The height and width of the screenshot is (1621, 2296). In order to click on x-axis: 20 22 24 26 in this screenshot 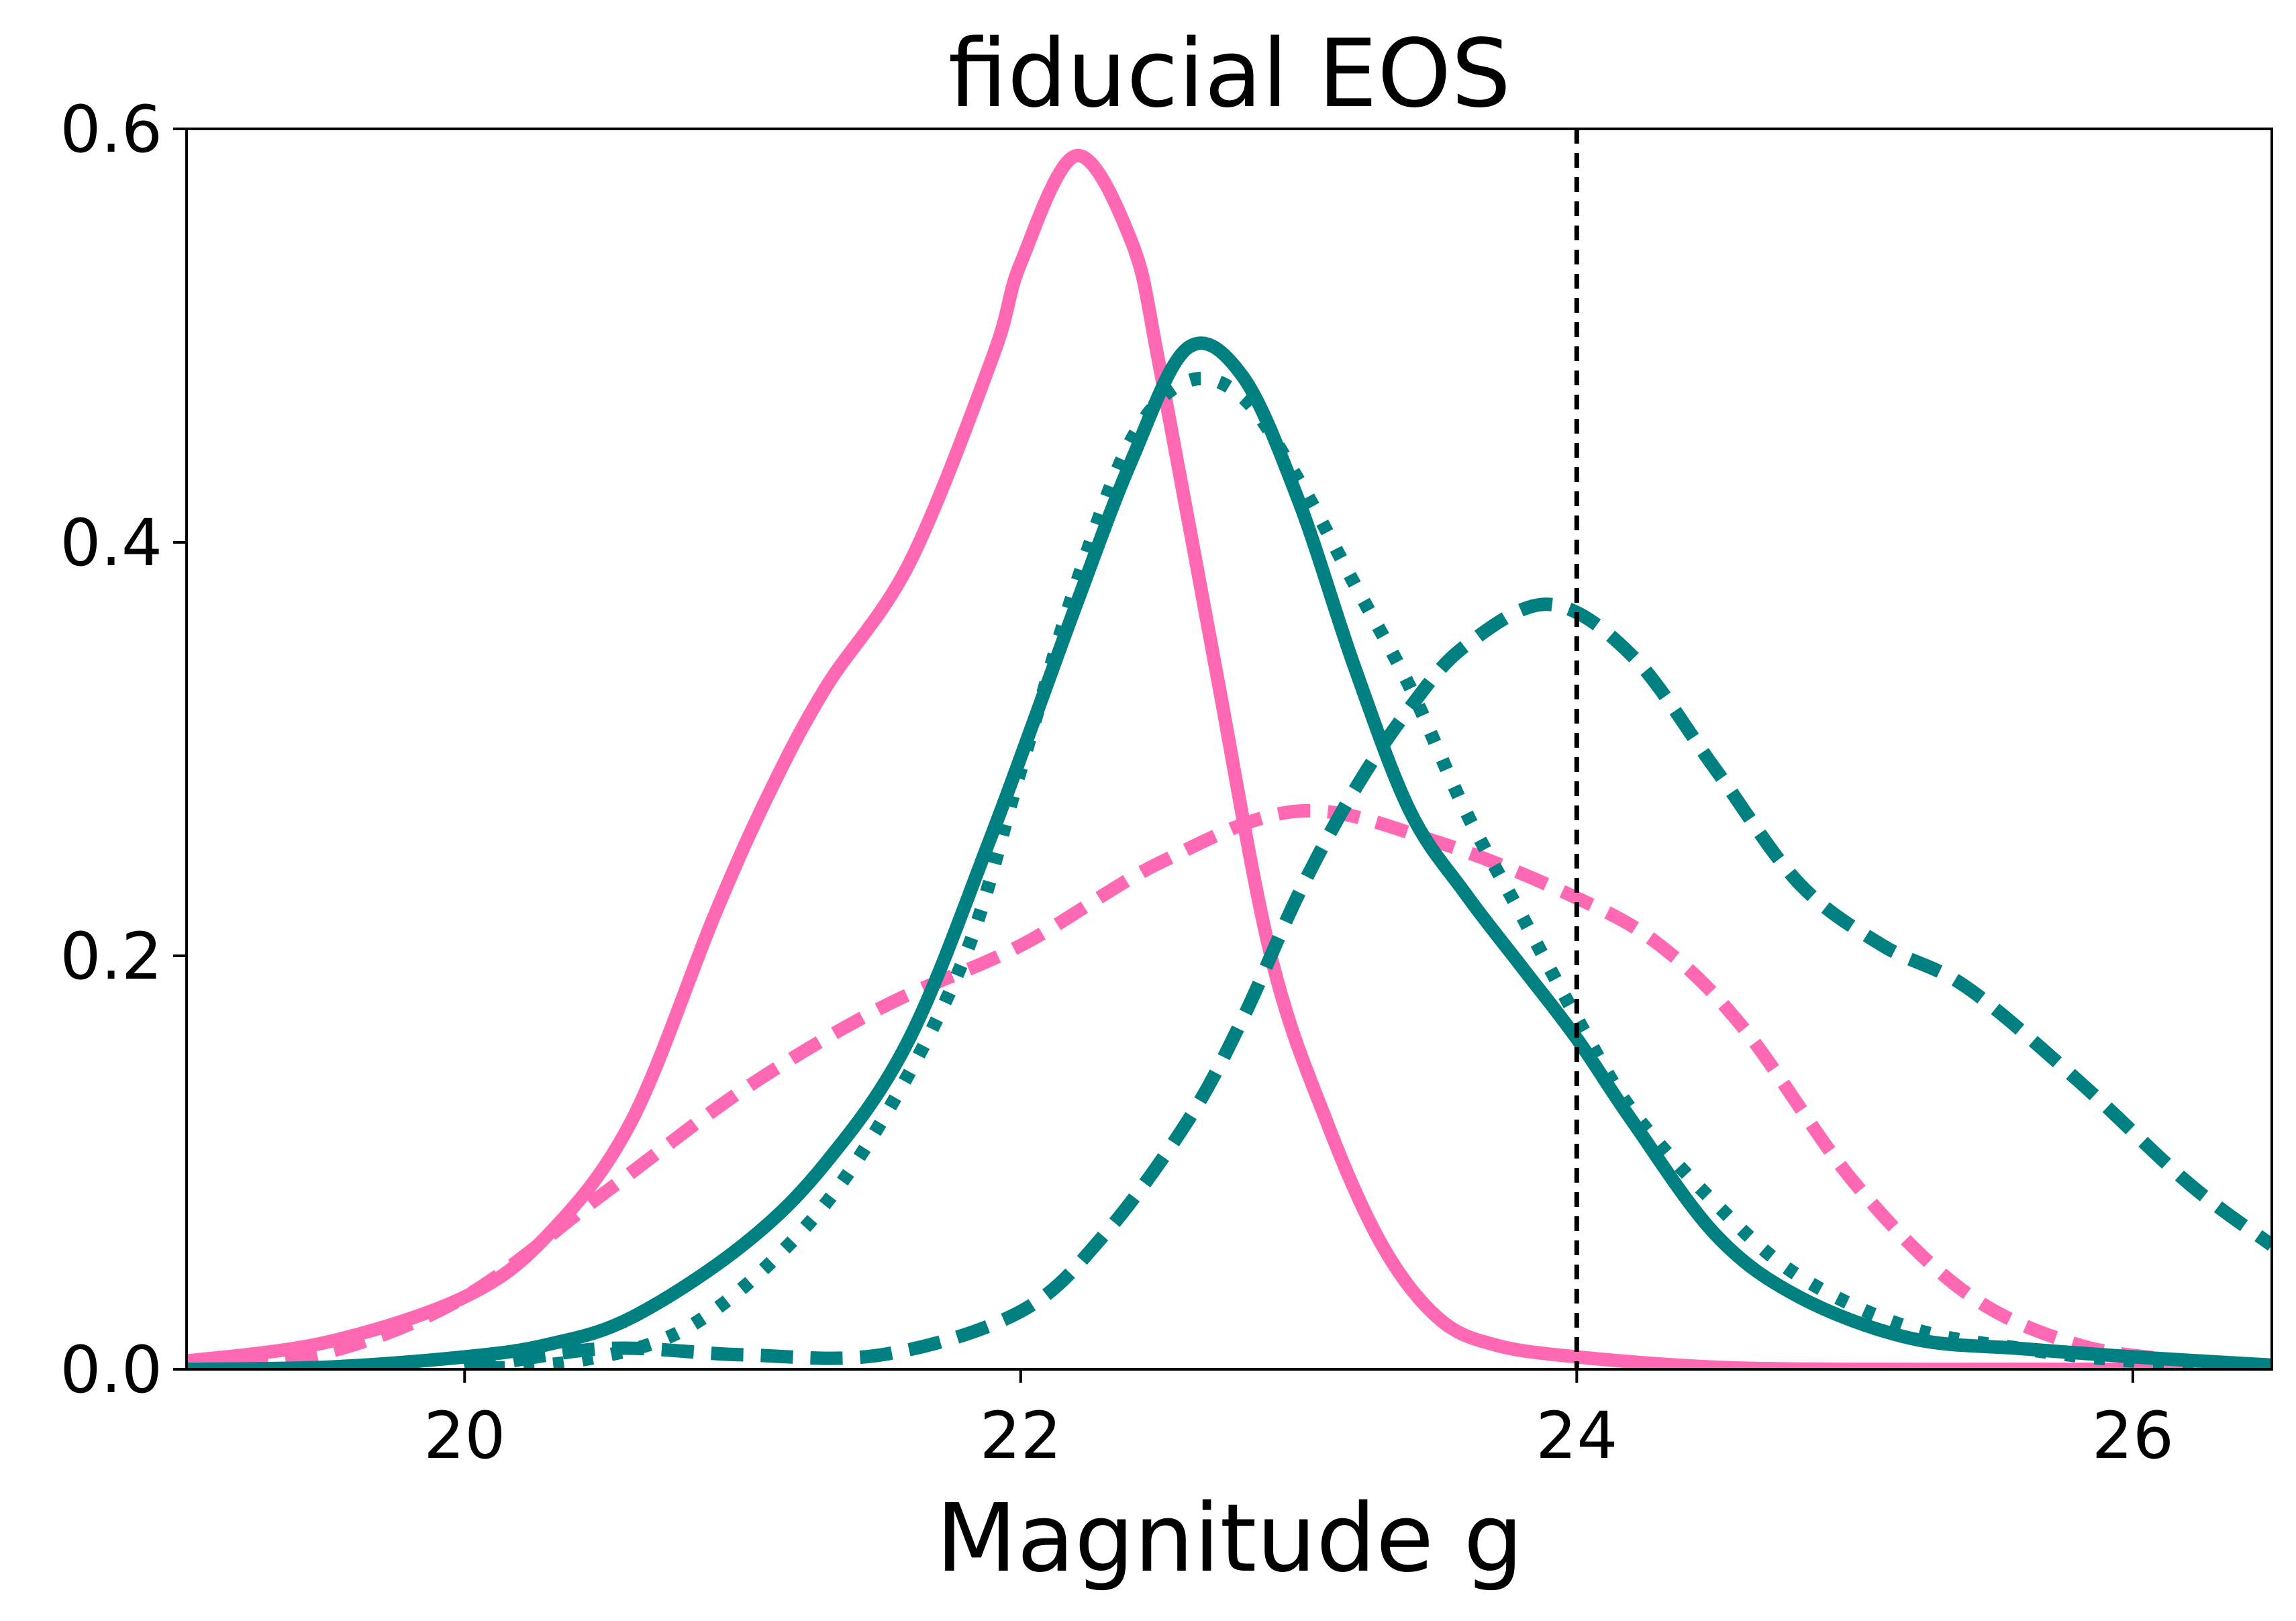, I will do `click(1298, 1421)`.